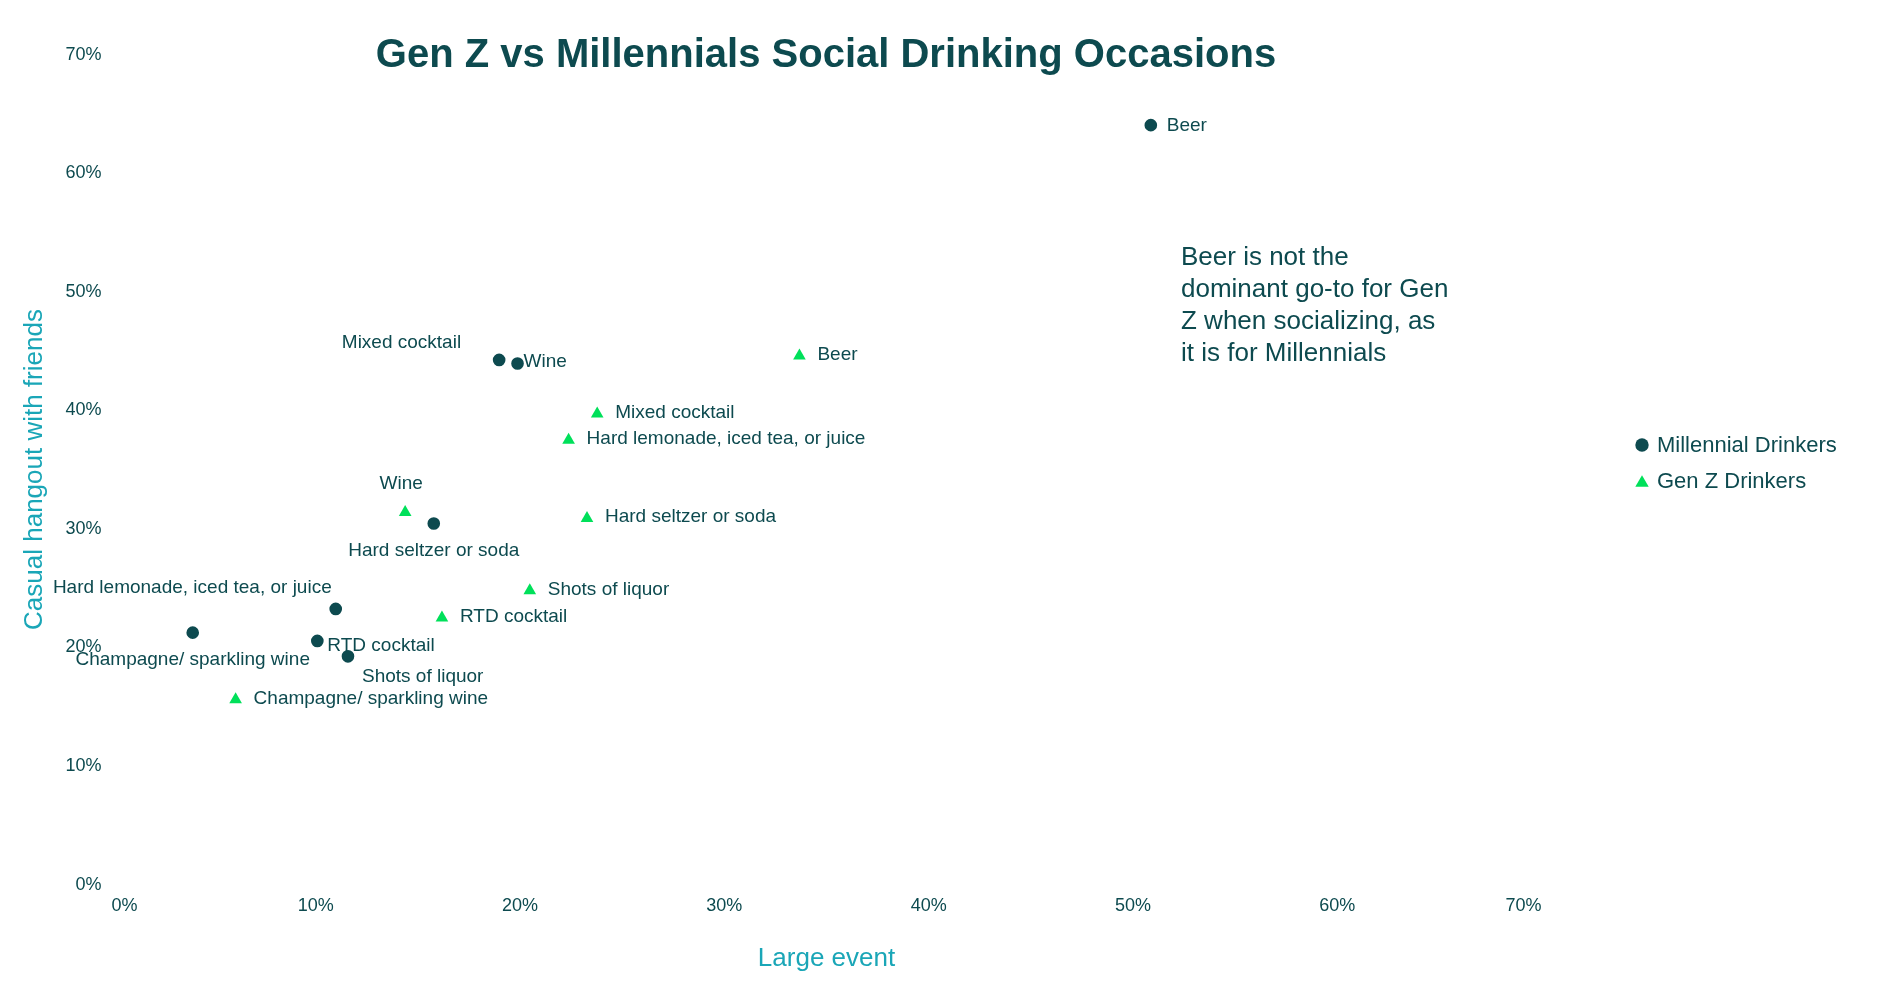  Describe the element at coordinates (83, 53) in the screenshot. I see `y-tick-label: 70%` at that location.